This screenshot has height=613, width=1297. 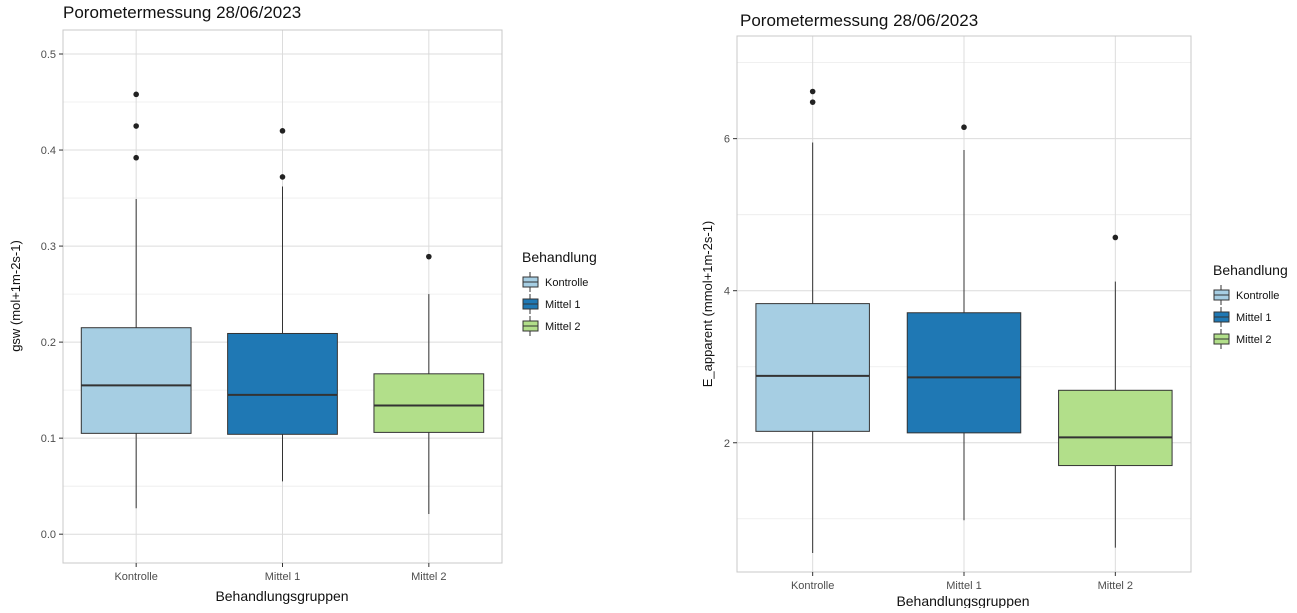 I want to click on y-tick-label: 2, so click(x=727, y=444).